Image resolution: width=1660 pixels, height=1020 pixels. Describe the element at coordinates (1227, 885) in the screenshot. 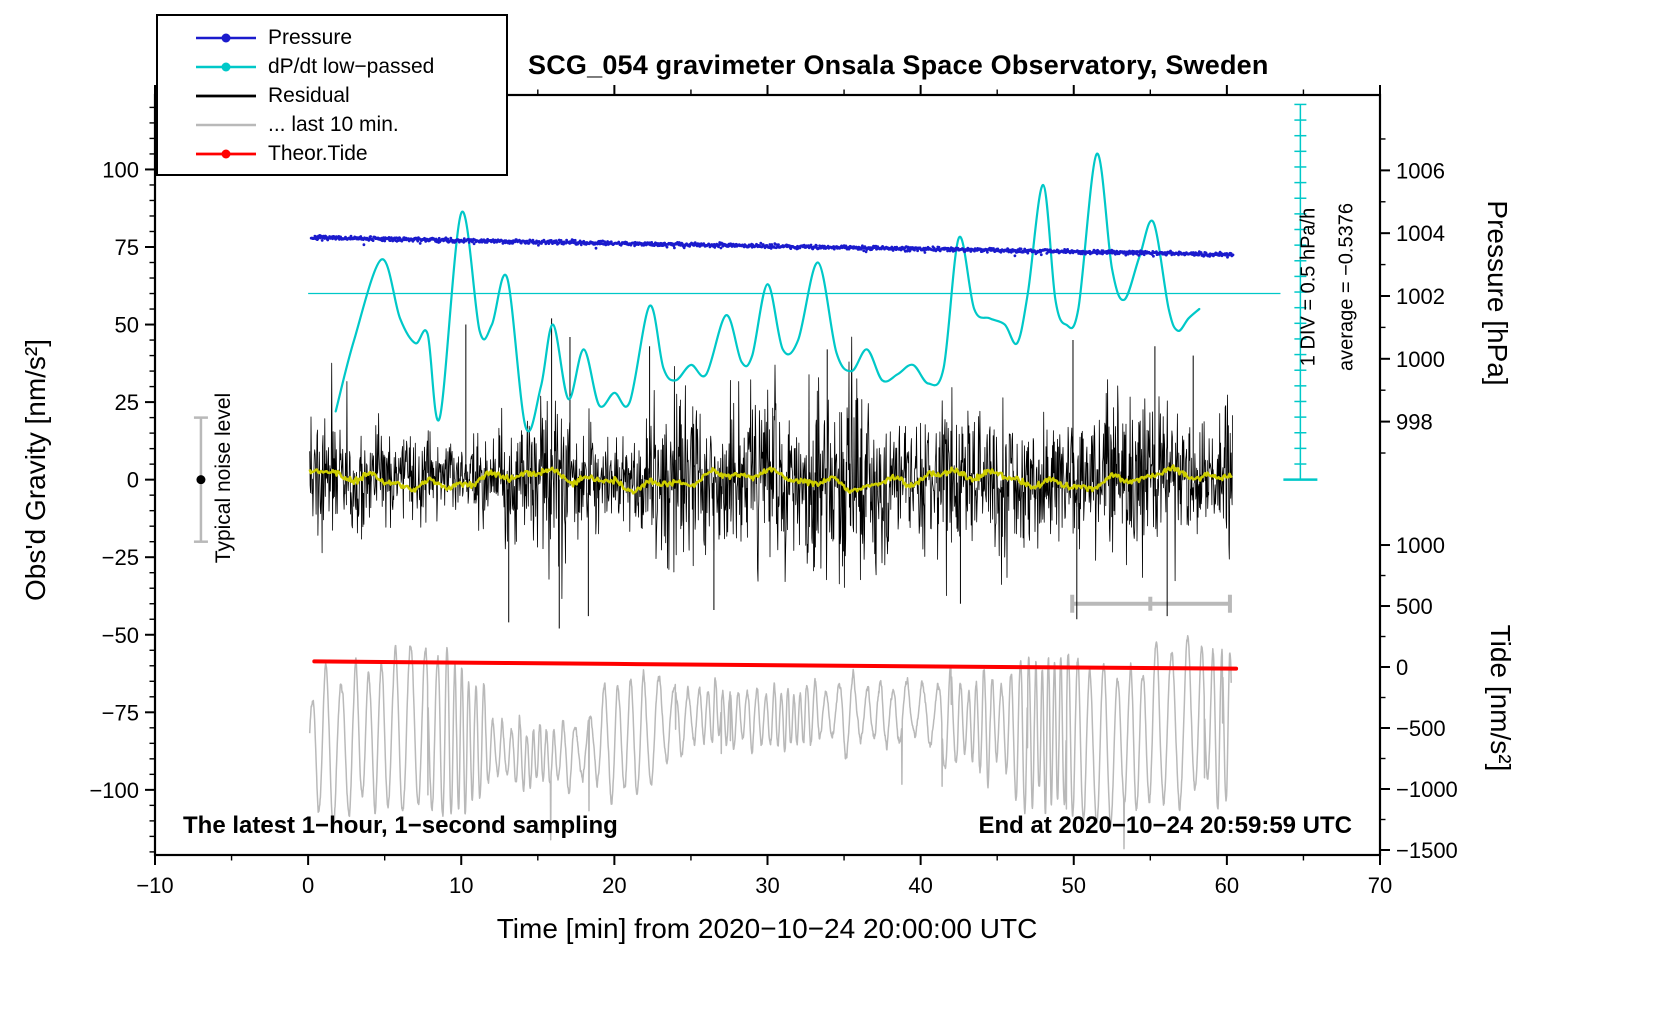

I see `x-tick-label: 60` at that location.